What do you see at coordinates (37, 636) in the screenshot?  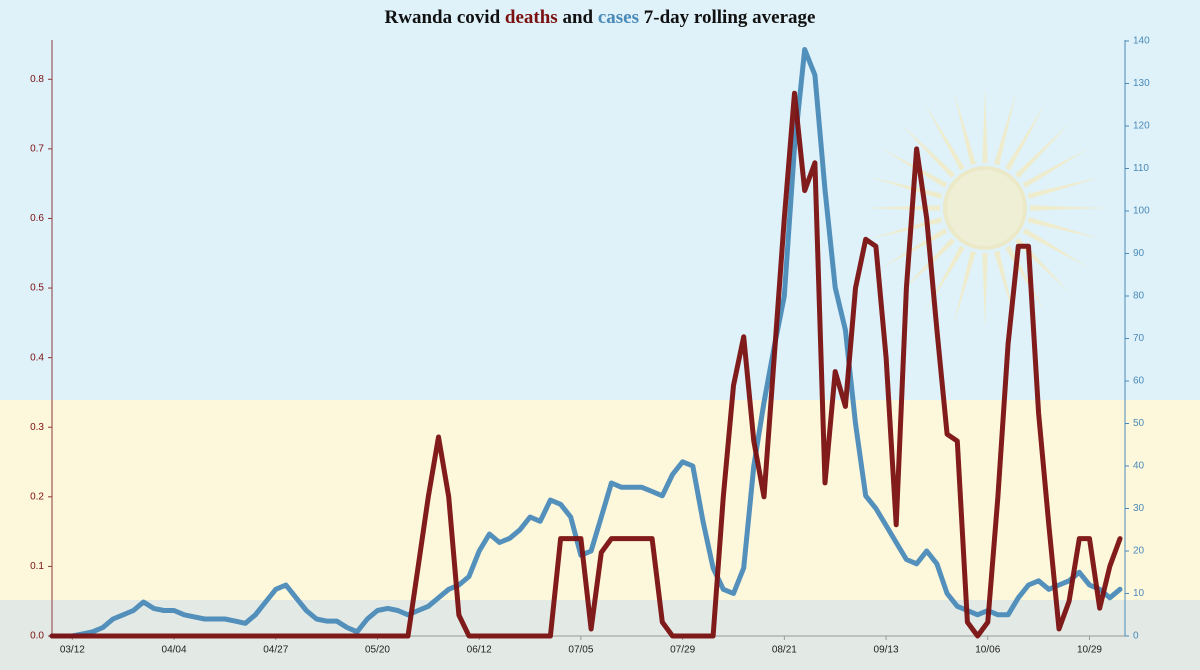 I see `y-tick-label: 0.0` at bounding box center [37, 636].